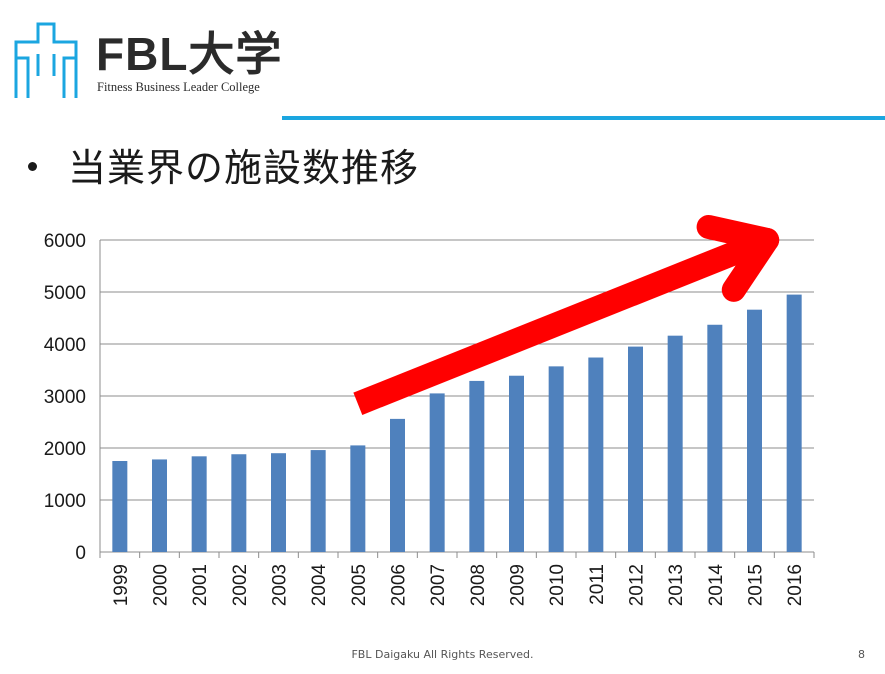  I want to click on x-tick-label: 2002, so click(240, 585).